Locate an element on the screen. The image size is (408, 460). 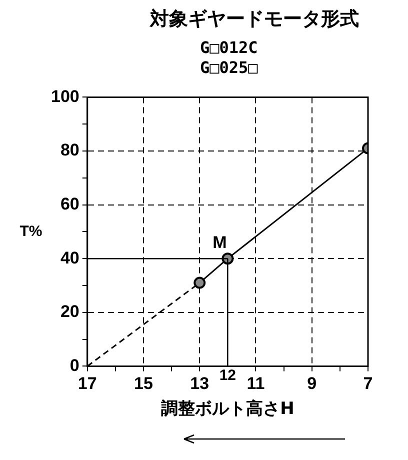
x-tick-label: 11 is located at coordinates (255, 384).